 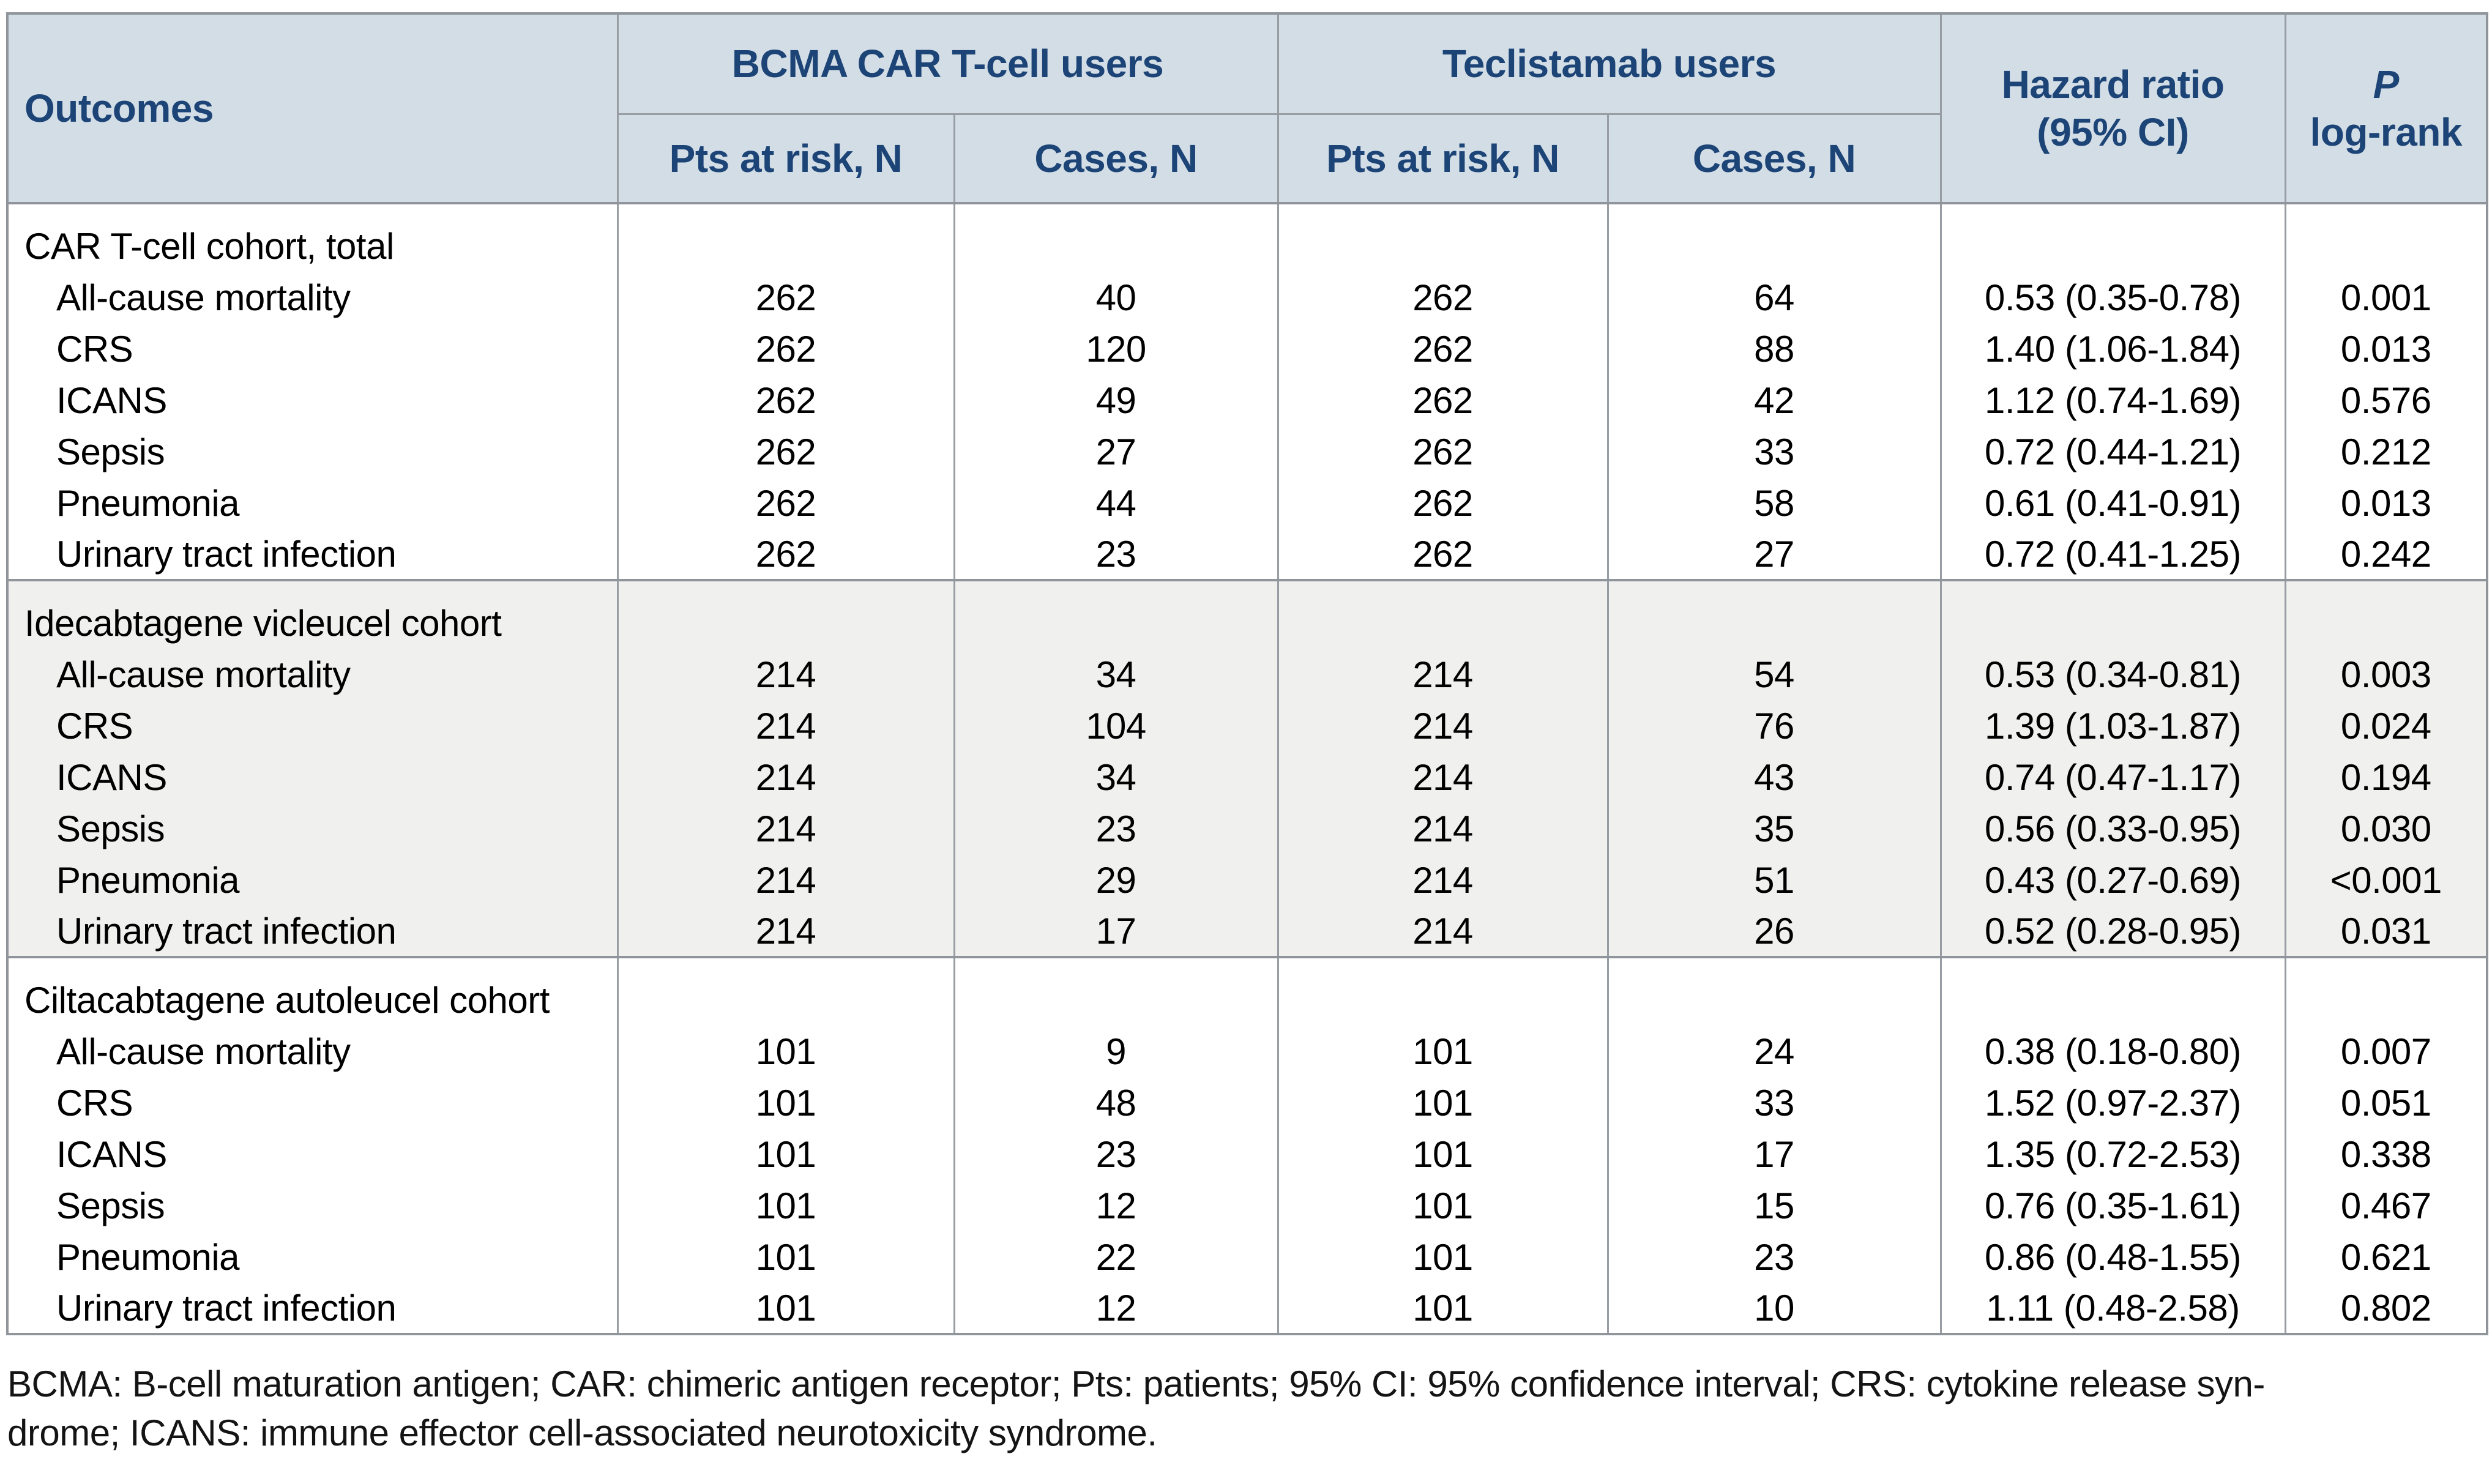 What do you see at coordinates (785, 158) in the screenshot?
I see `col-subheader-bcma-pts-at-risk: Pts at risk, N` at bounding box center [785, 158].